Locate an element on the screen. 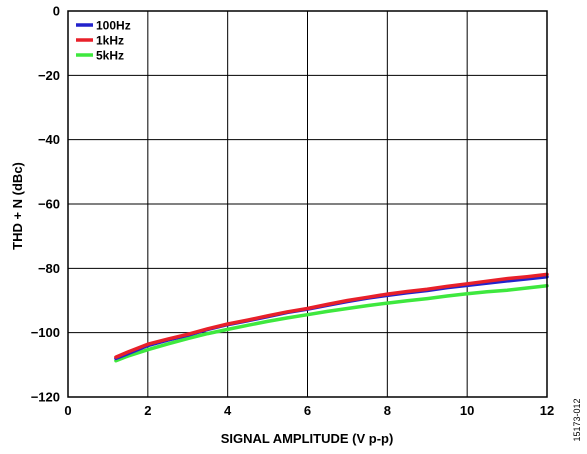 Image resolution: width=587 pixels, height=454 pixels. series-line-5khz is located at coordinates (331, 323).